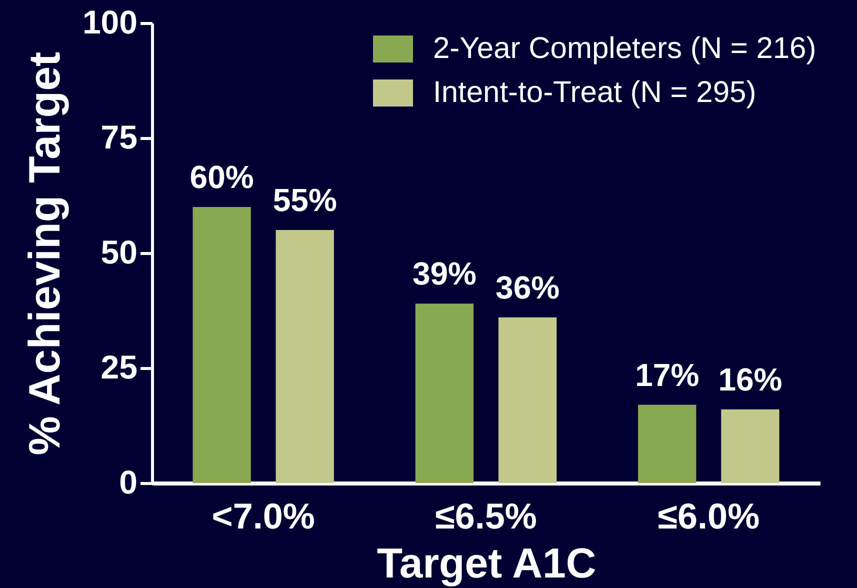 This screenshot has height=588, width=857. I want to click on x-tick-label: ≤6.5%, so click(486, 516).